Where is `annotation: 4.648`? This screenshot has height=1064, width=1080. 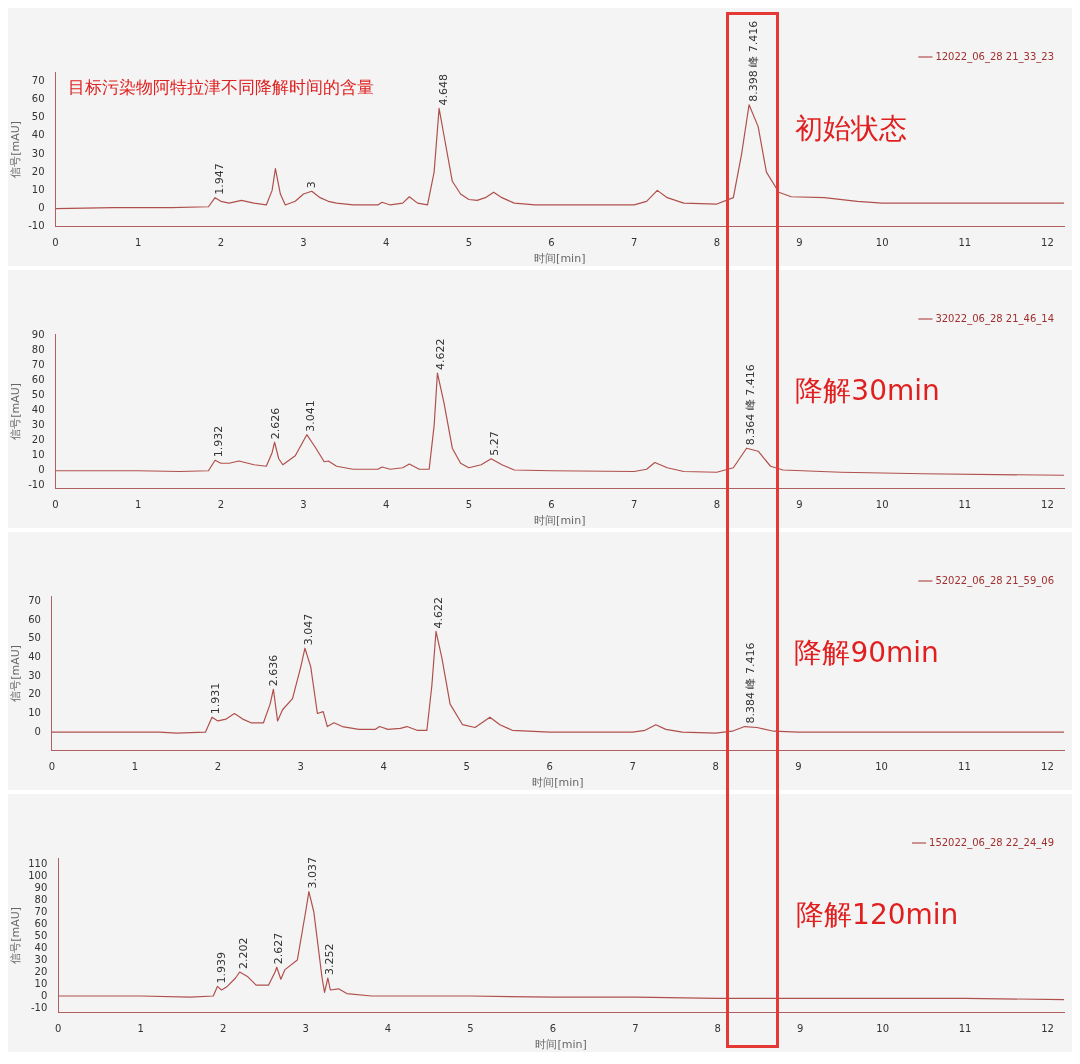 annotation: 4.648 is located at coordinates (443, 89).